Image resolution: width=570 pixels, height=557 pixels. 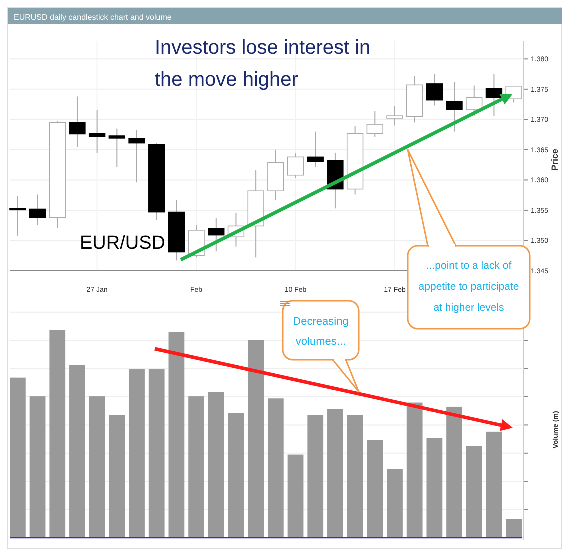 I want to click on annotation: ...point to a lack of appetite to participate at higher levels, so click(x=469, y=287).